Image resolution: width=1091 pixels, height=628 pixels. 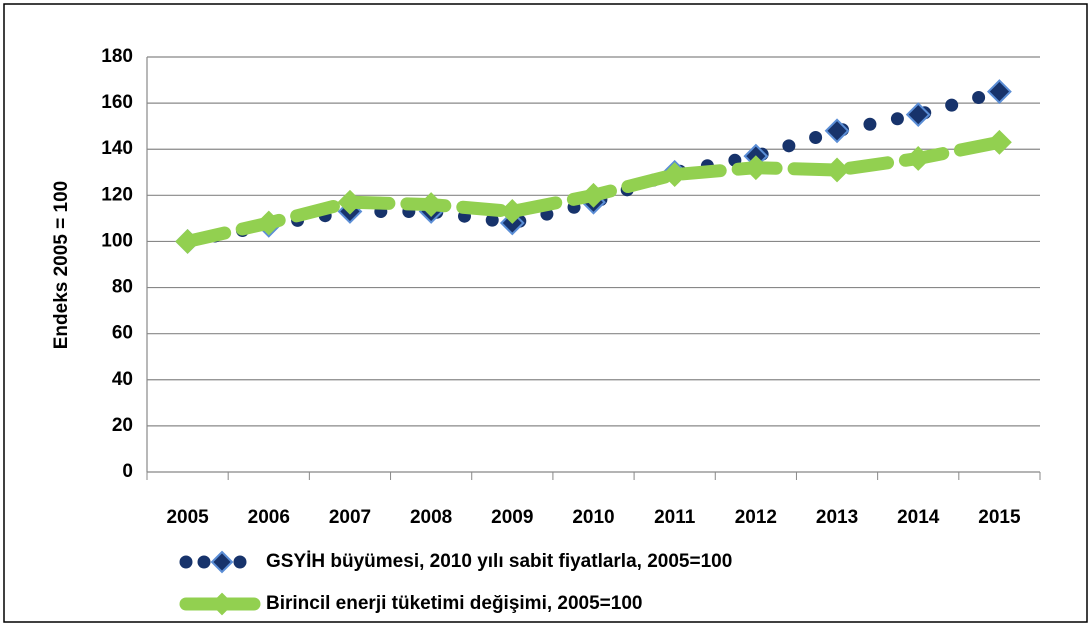 I want to click on y-tick-label: 100, so click(x=117, y=240).